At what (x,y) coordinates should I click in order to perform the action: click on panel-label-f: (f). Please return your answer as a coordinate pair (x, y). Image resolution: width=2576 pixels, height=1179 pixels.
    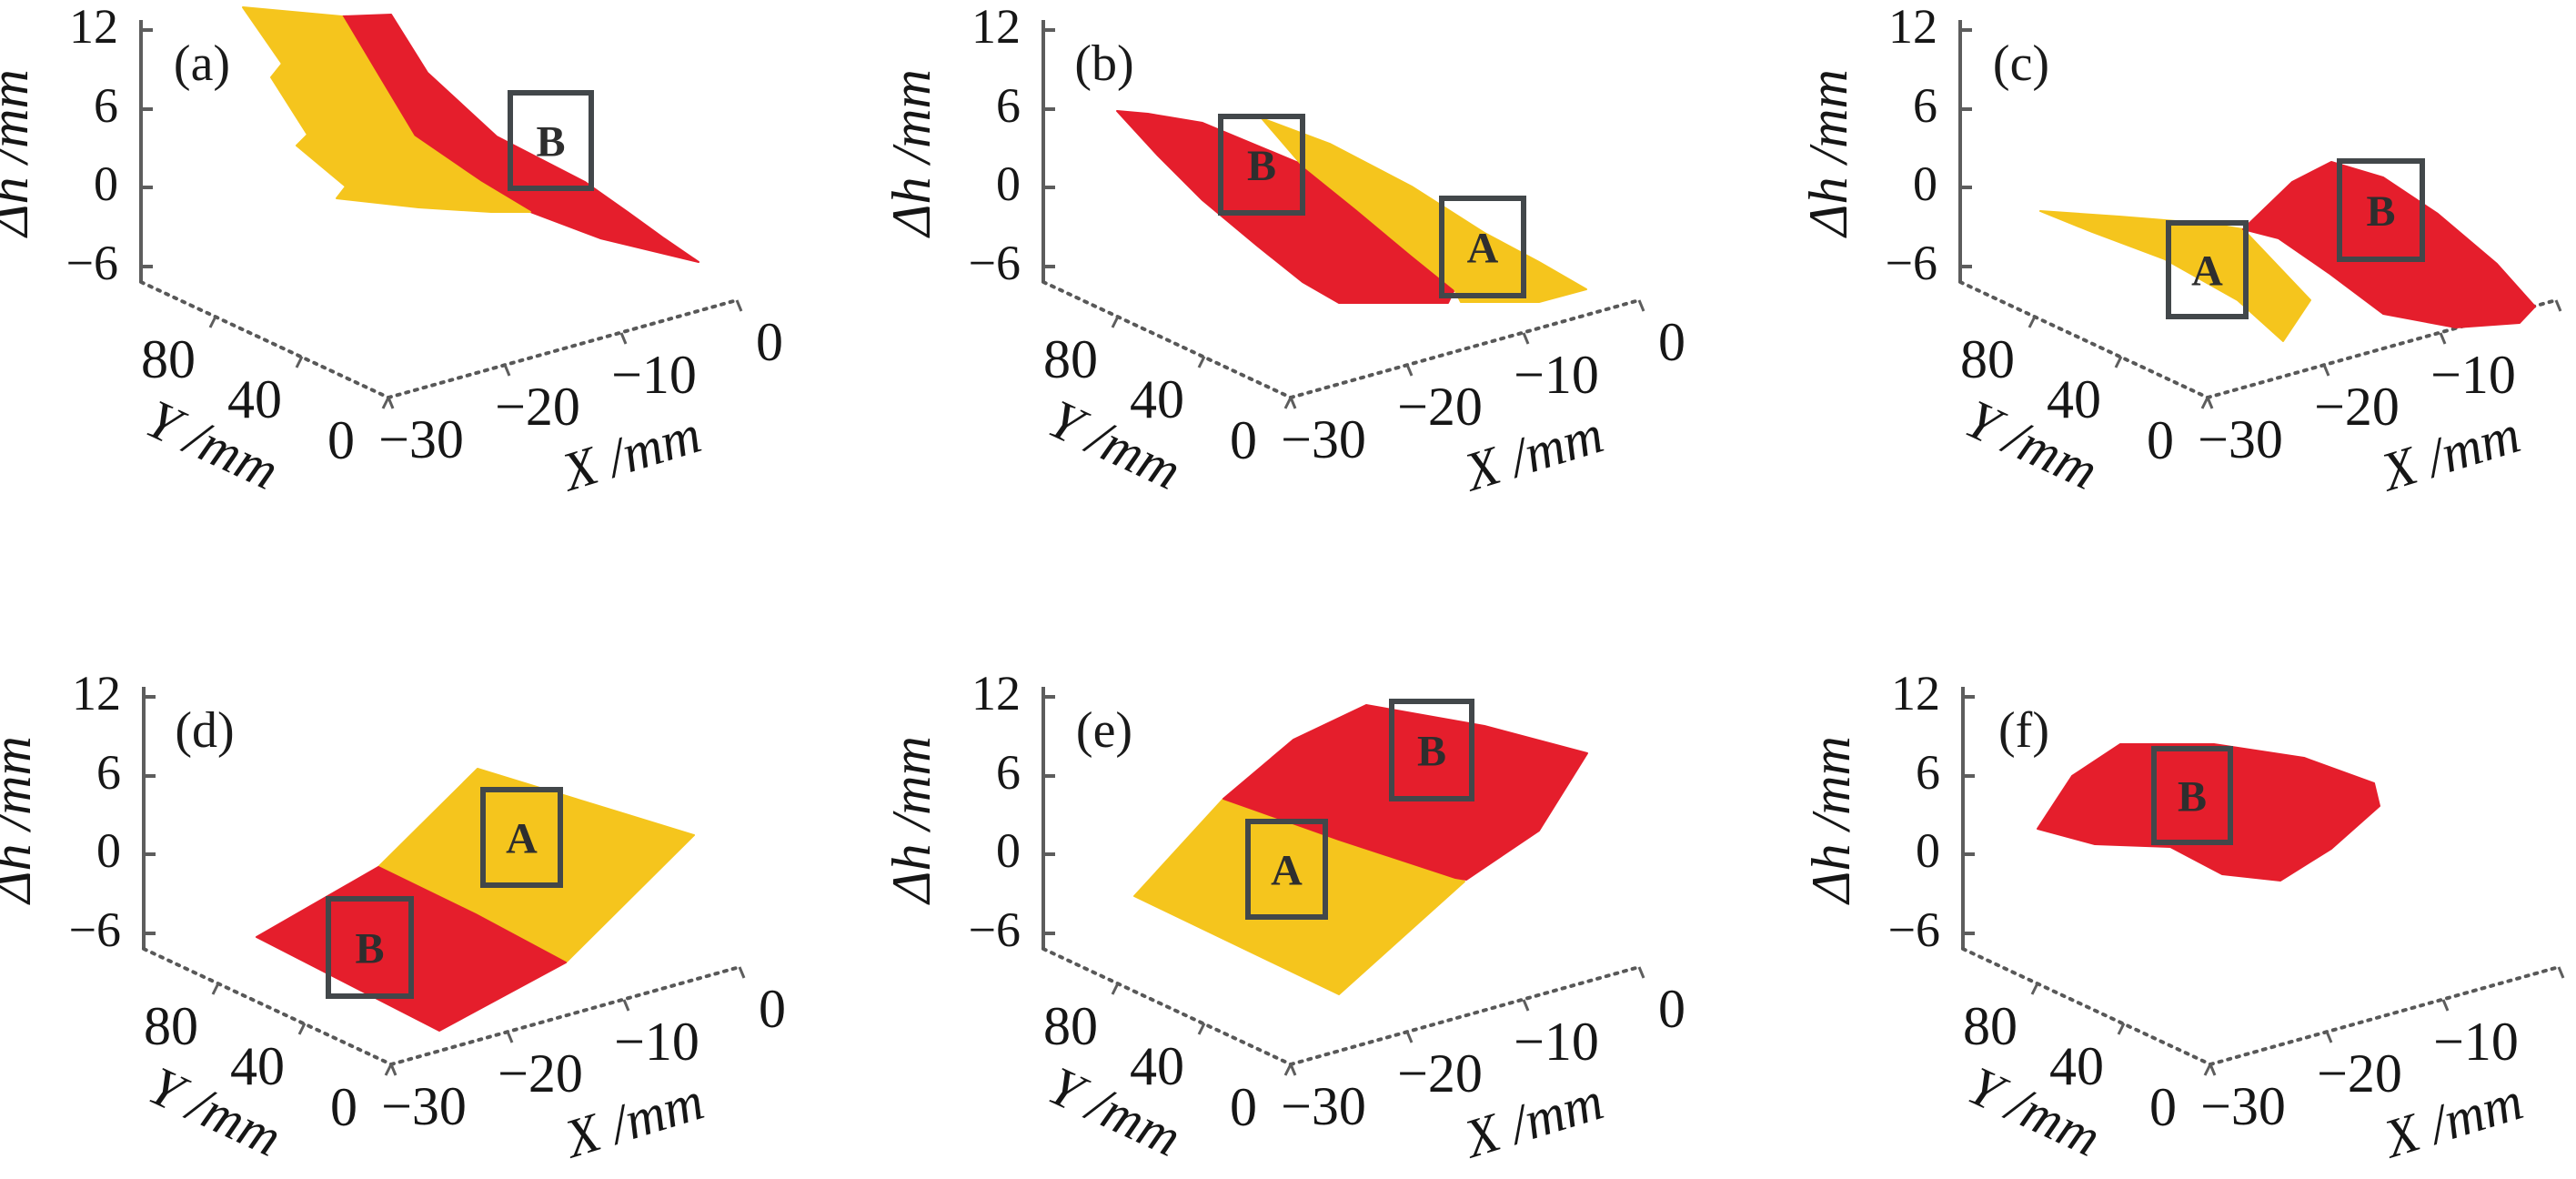
    Looking at the image, I should click on (2023, 730).